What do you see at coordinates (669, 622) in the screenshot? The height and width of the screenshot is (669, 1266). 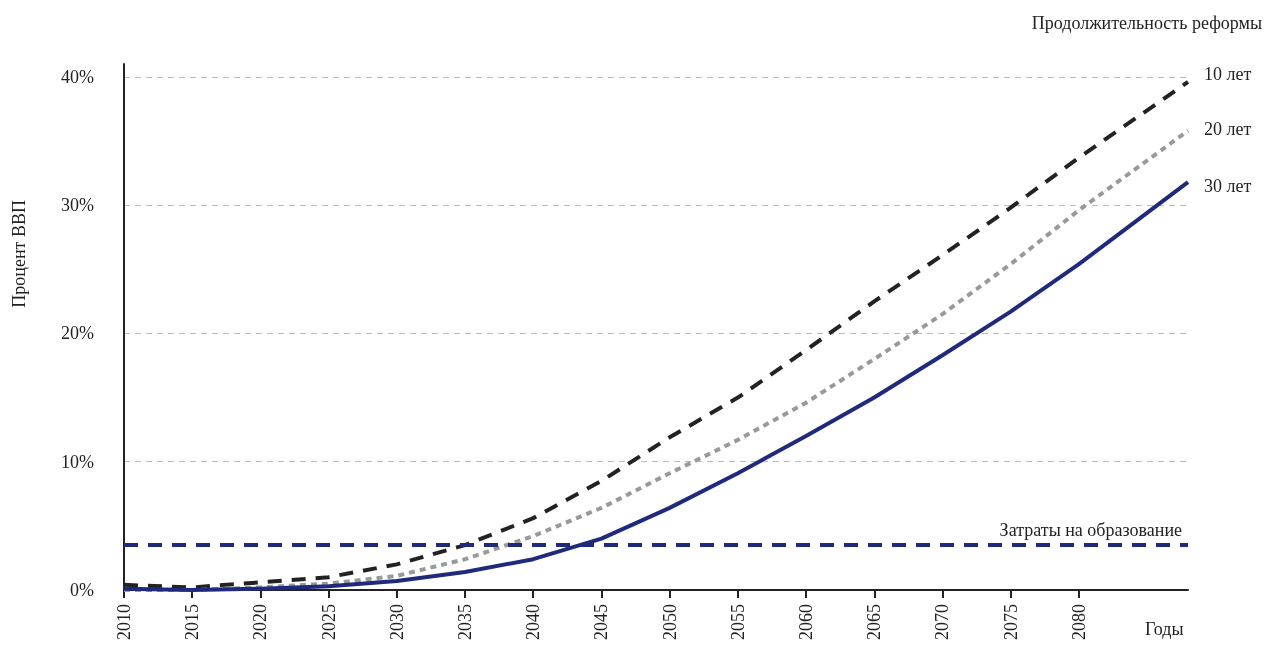 I see `x-tick-label: 2050` at bounding box center [669, 622].